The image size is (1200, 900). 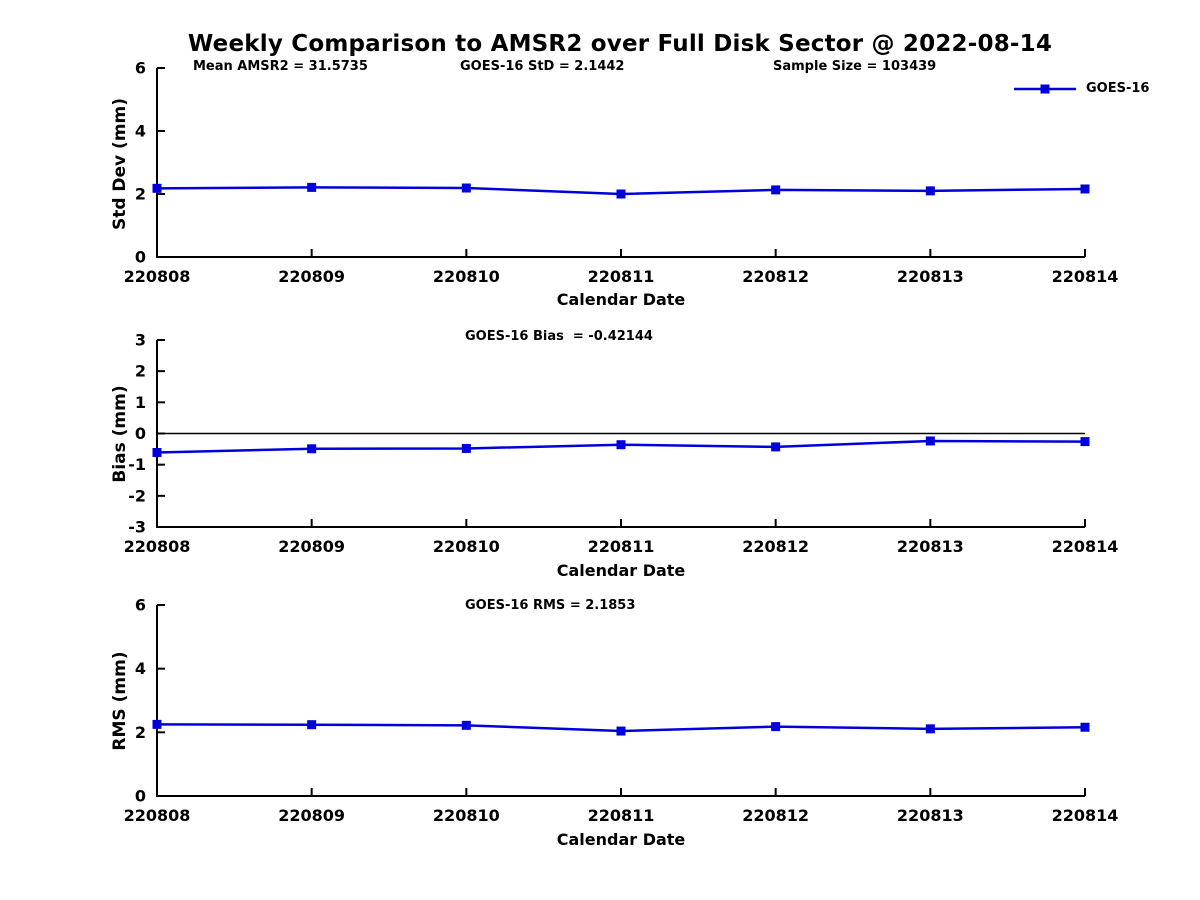 What do you see at coordinates (140, 340) in the screenshot?
I see `svg-text: 3` at bounding box center [140, 340].